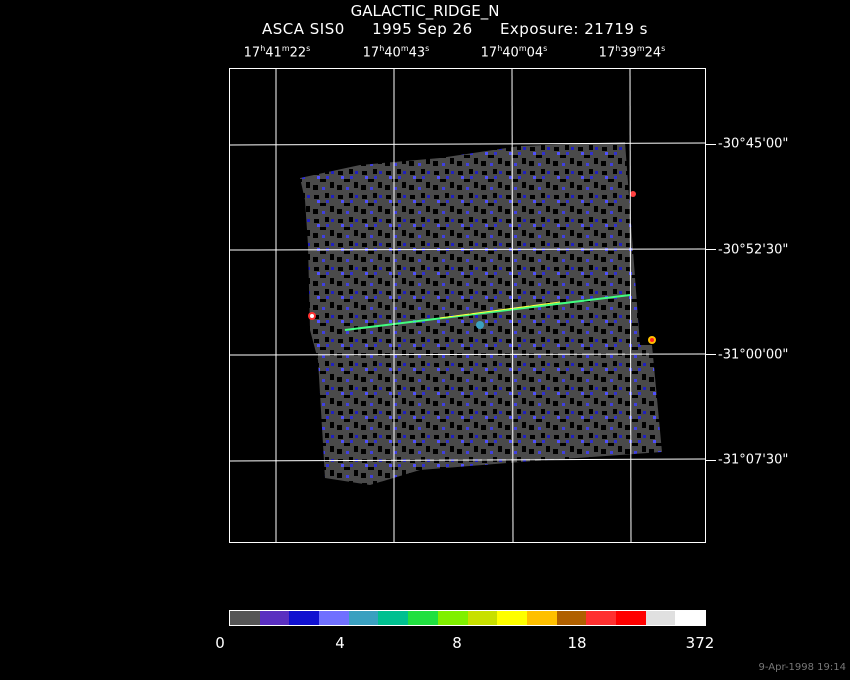  I want to click on render-timestamp: 9-Apr-1998 19:14, so click(802, 667).